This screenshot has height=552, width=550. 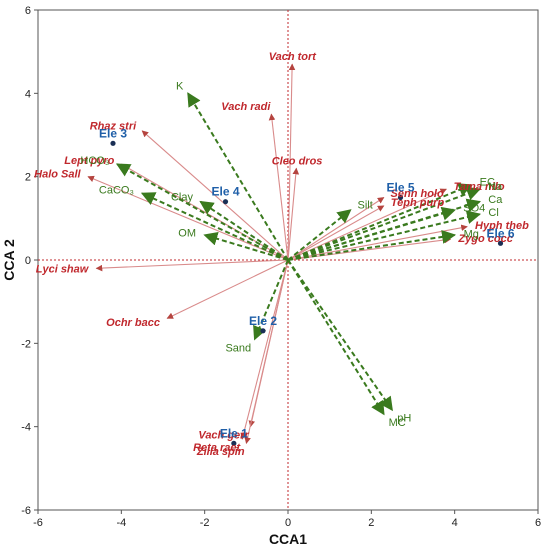 What do you see at coordinates (205, 523) in the screenshot?
I see `x-tick-label: -2` at bounding box center [205, 523].